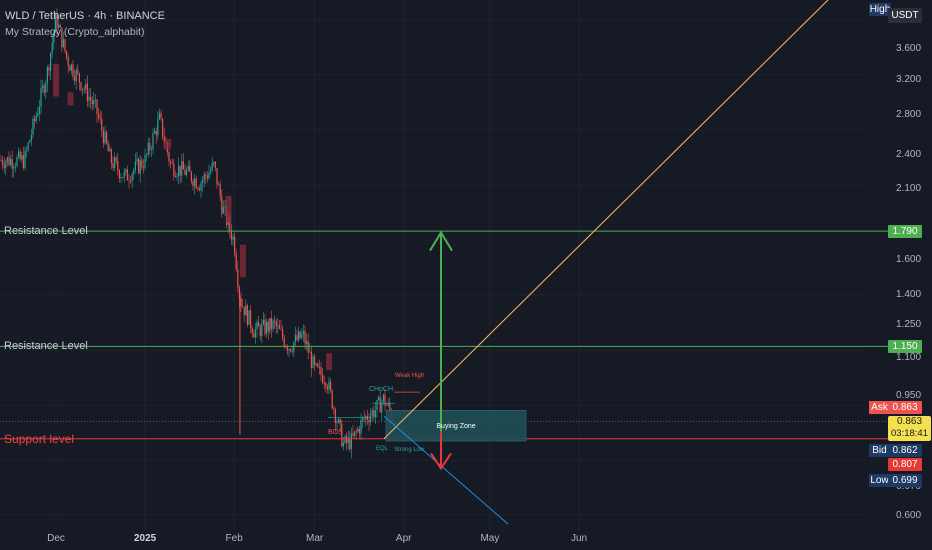  Describe the element at coordinates (409, 450) in the screenshot. I see `strong-low-label: Strong Low` at that location.